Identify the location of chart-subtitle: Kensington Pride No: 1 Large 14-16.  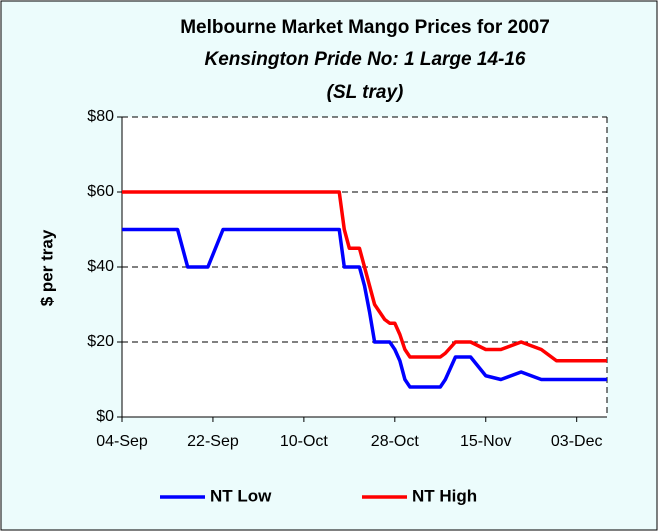
(365, 59).